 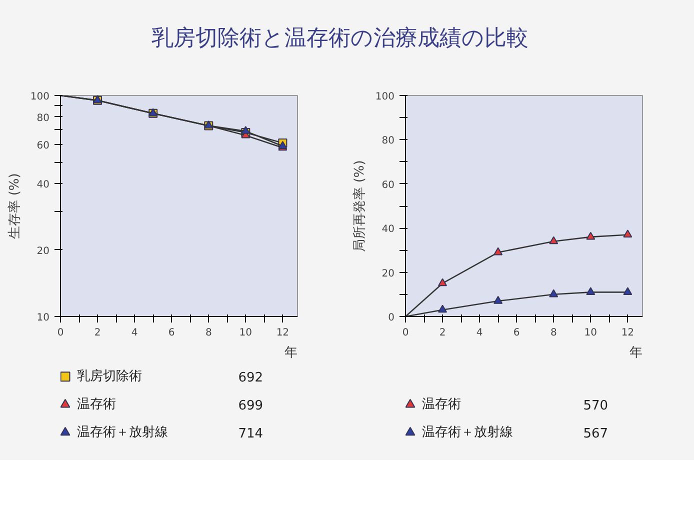 I want to click on text: 692, so click(x=251, y=378).